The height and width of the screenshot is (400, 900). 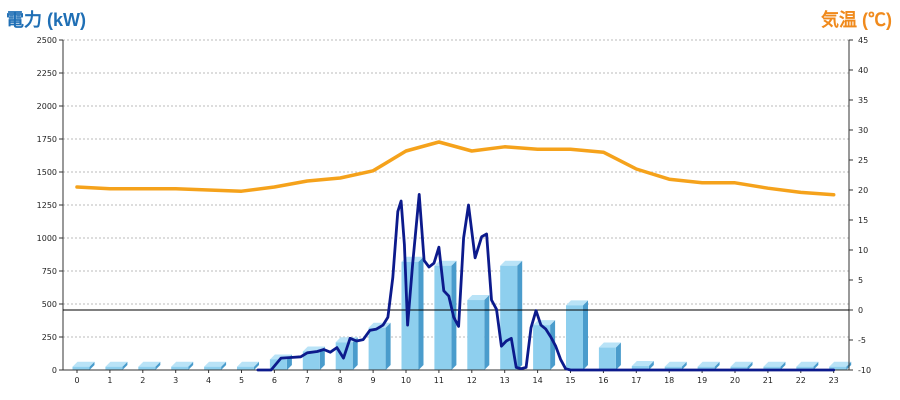 What do you see at coordinates (735, 380) in the screenshot?
I see `x-tick-label: 20` at bounding box center [735, 380].